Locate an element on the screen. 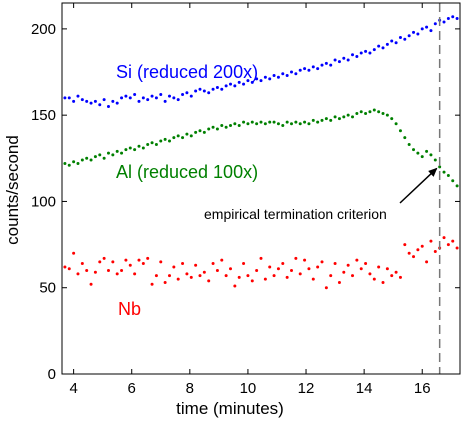  y-tick-label: 150 is located at coordinates (43, 115).